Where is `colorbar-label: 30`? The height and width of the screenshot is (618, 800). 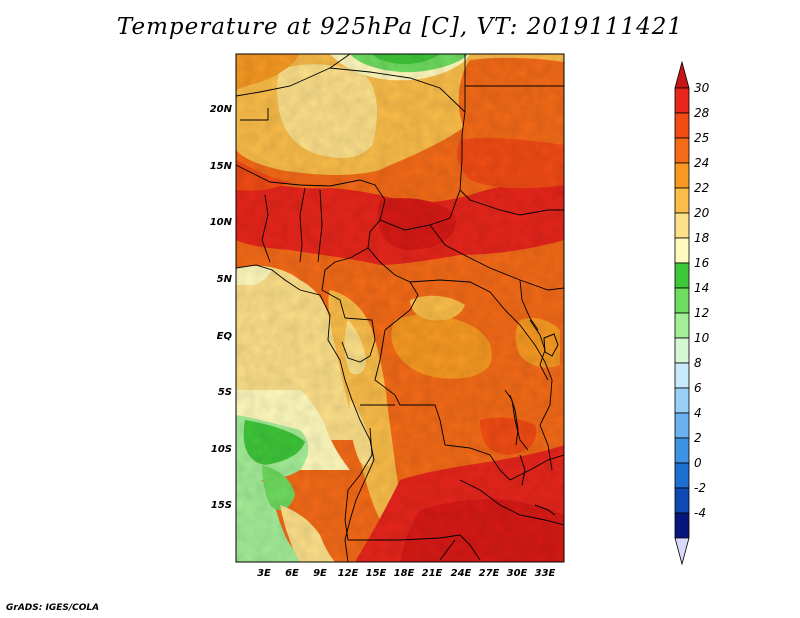
colorbar-label: 30 is located at coordinates (702, 88).